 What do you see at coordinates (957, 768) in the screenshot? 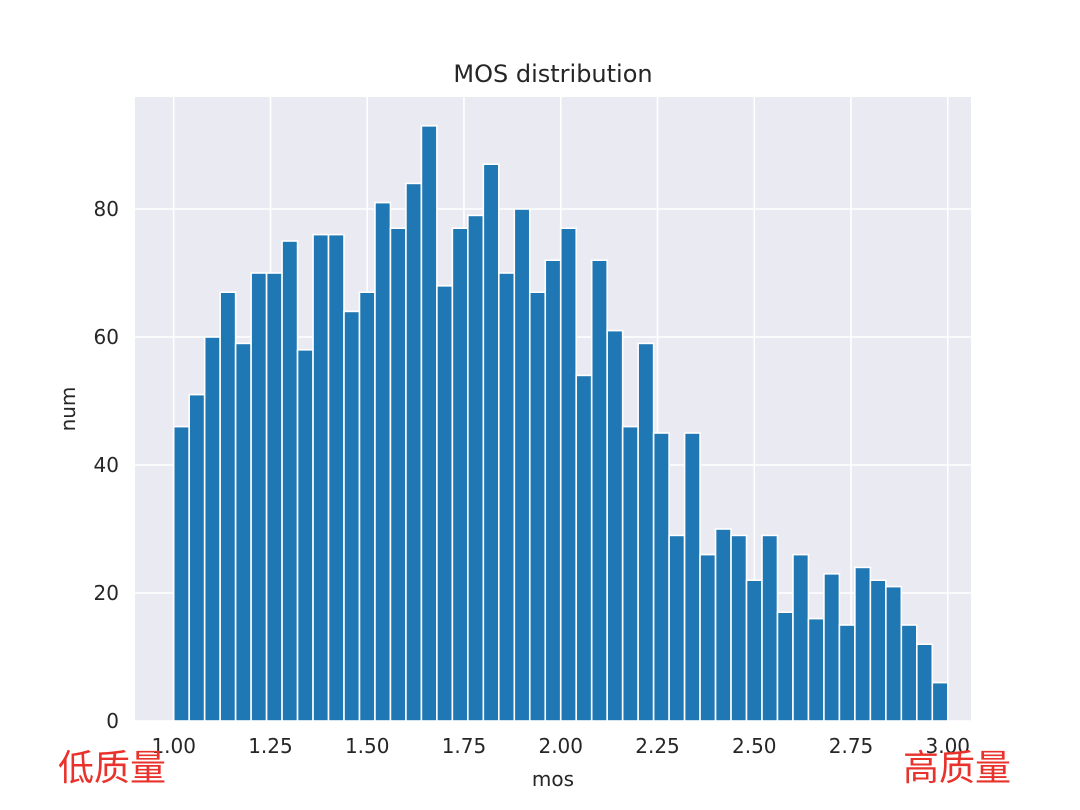
I see `high-quality-annotation: 高质量` at bounding box center [957, 768].